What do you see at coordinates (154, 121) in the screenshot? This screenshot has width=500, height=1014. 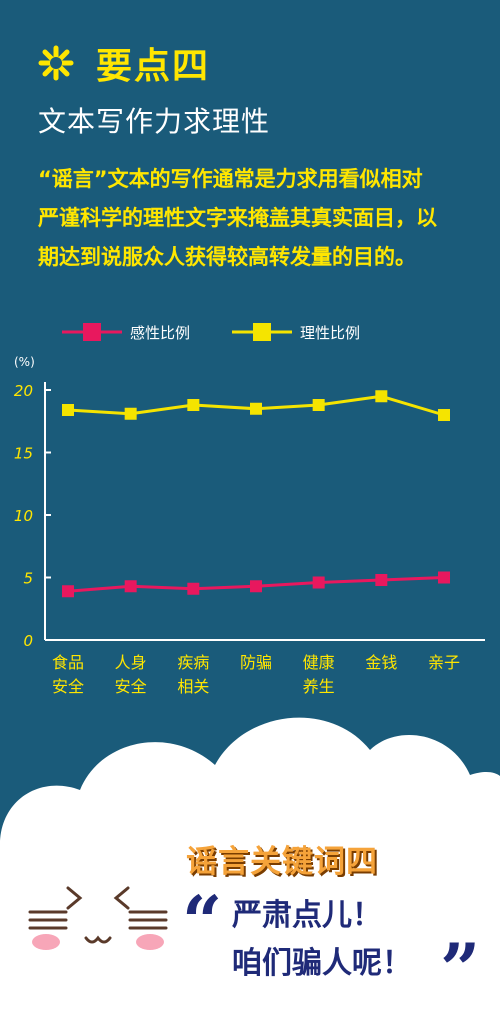 I see `page-subtitle: 文本写作力求理性` at bounding box center [154, 121].